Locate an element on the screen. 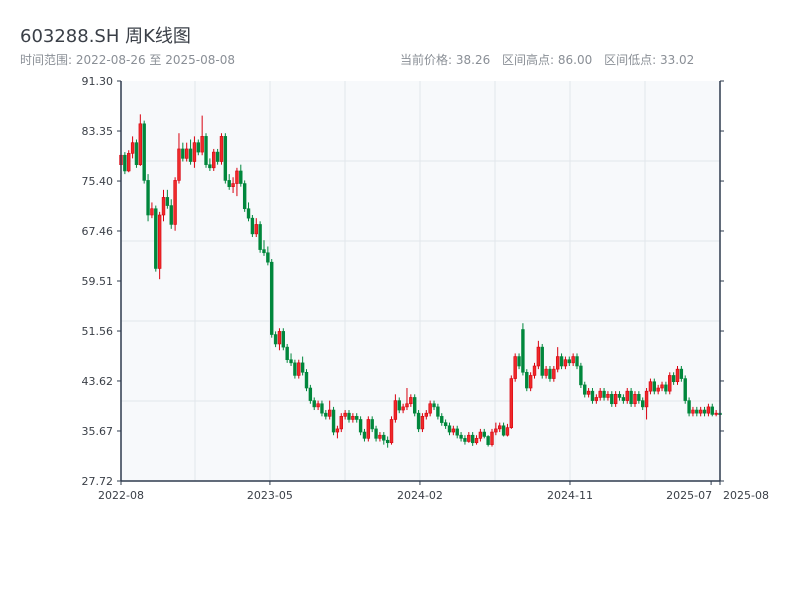 The height and width of the screenshot is (600, 800). x-tick-label: 2024-02 is located at coordinates (420, 495).